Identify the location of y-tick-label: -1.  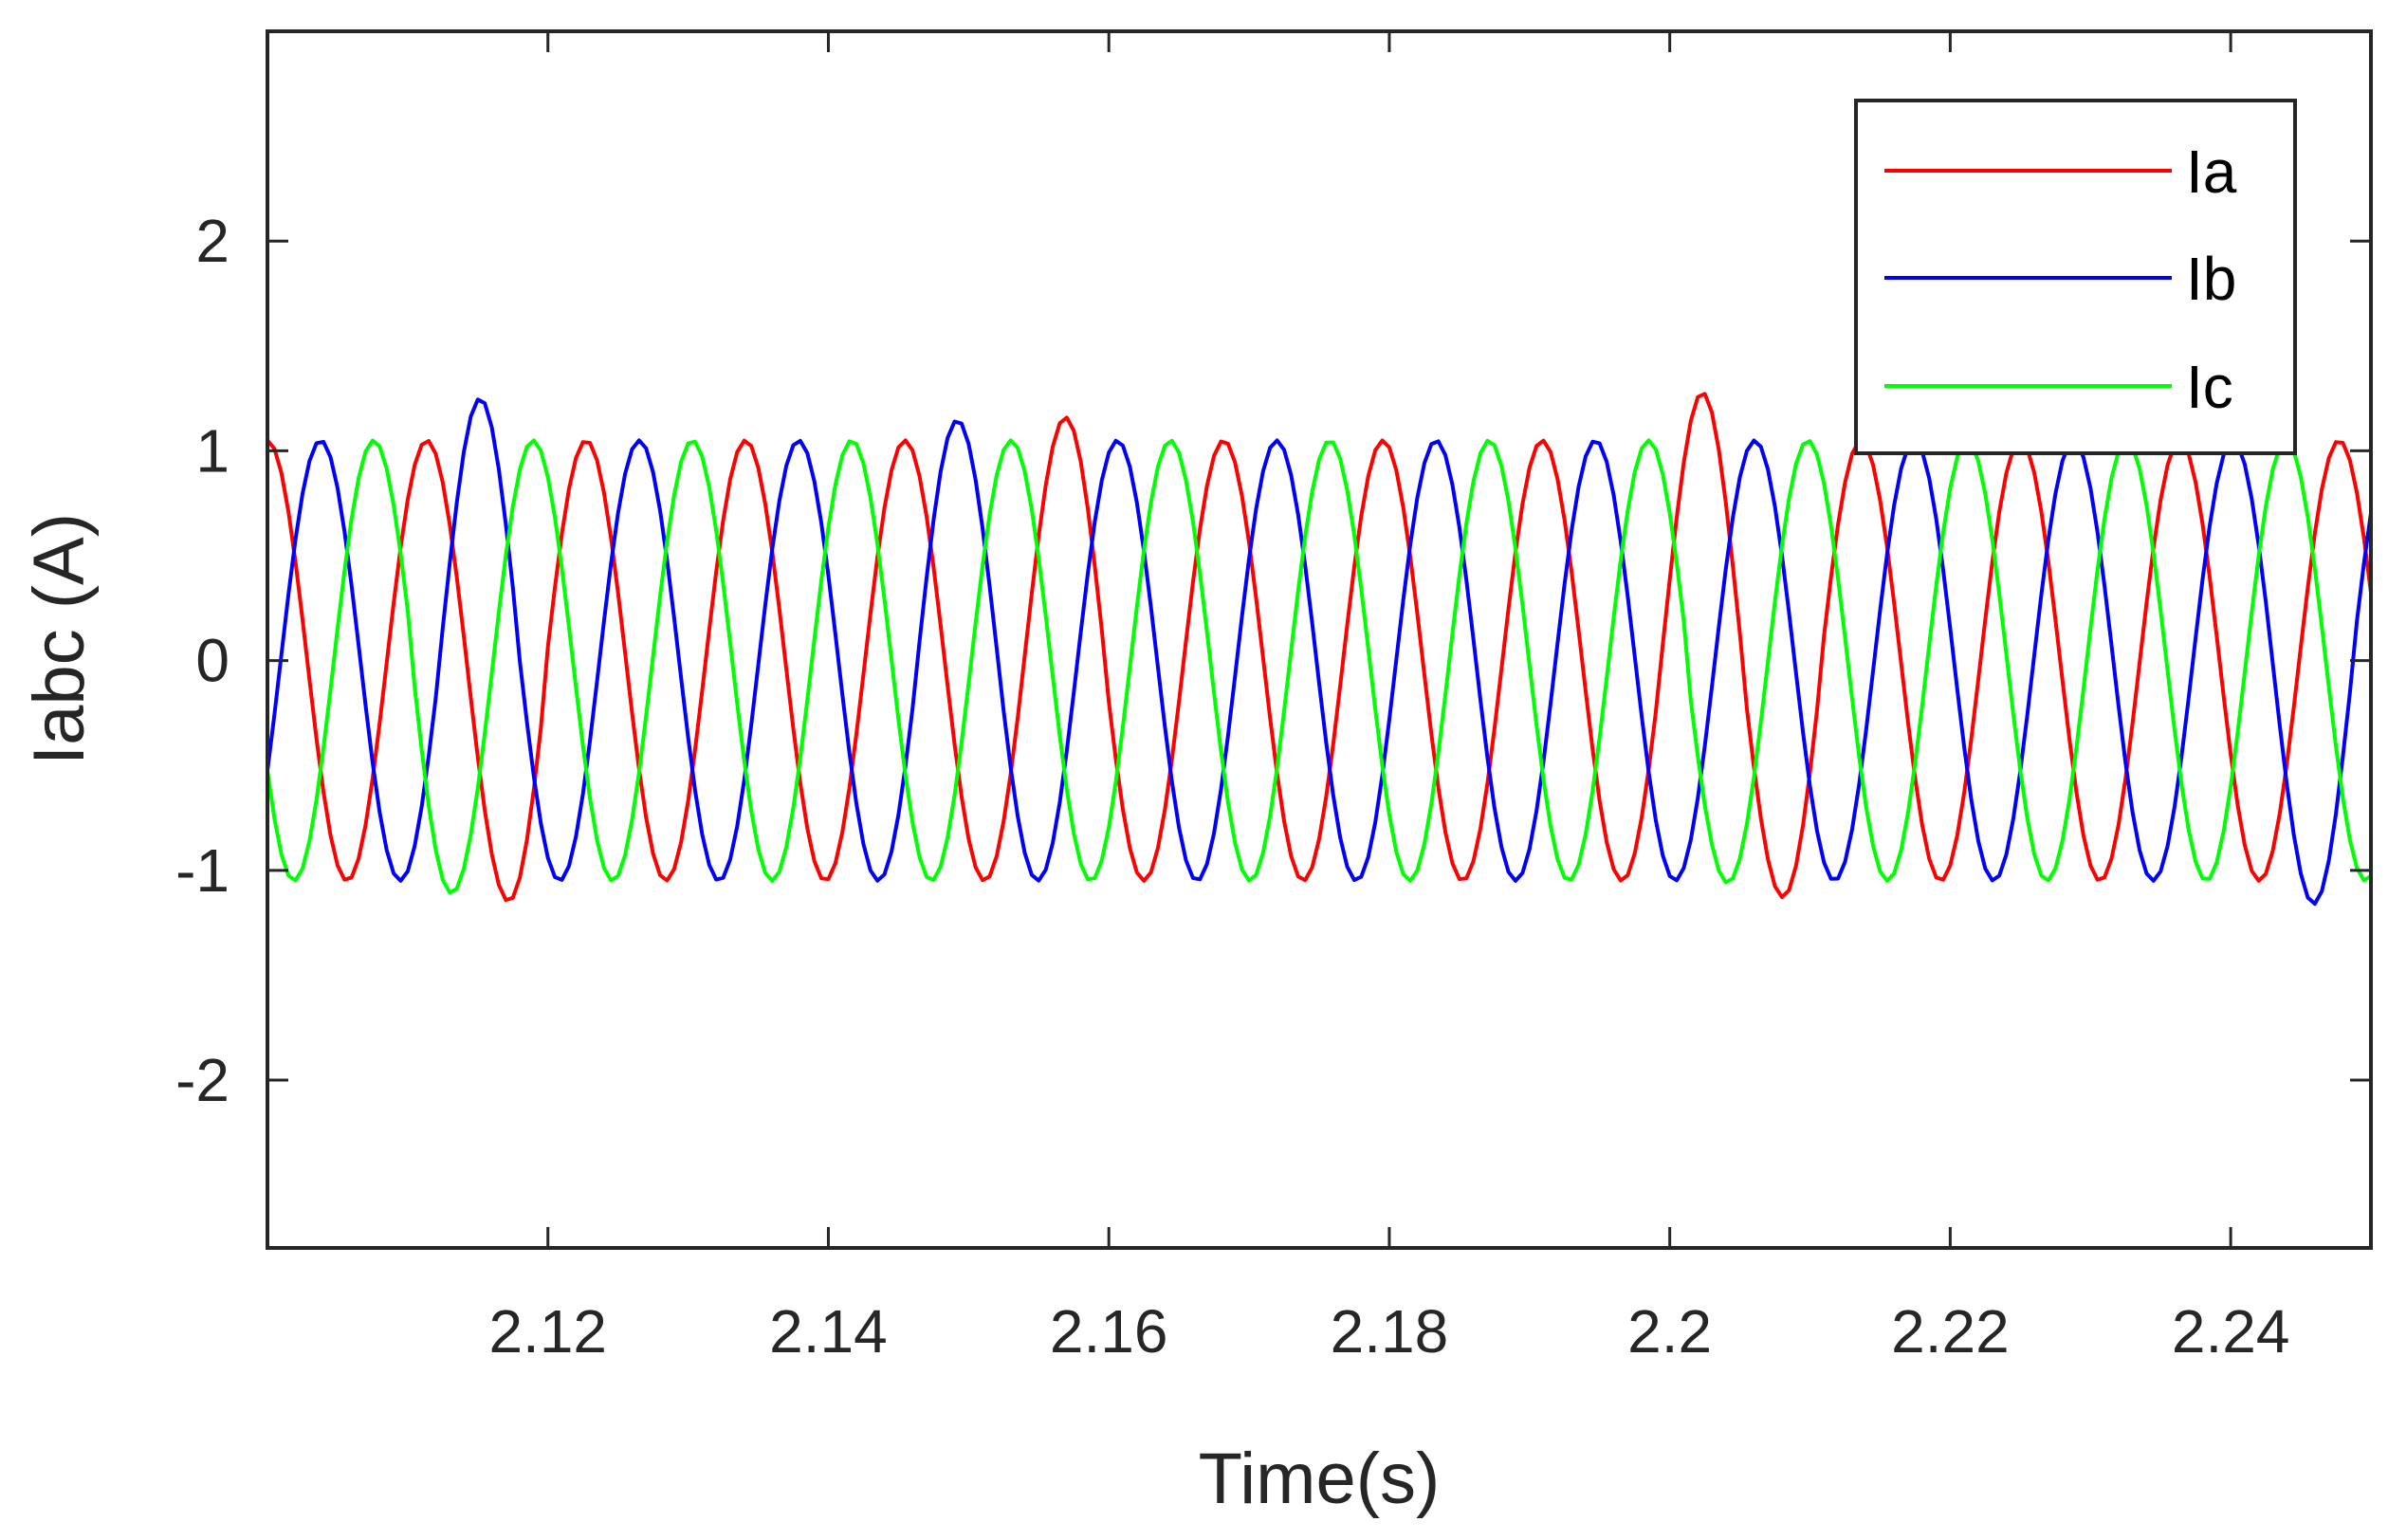
(202, 870).